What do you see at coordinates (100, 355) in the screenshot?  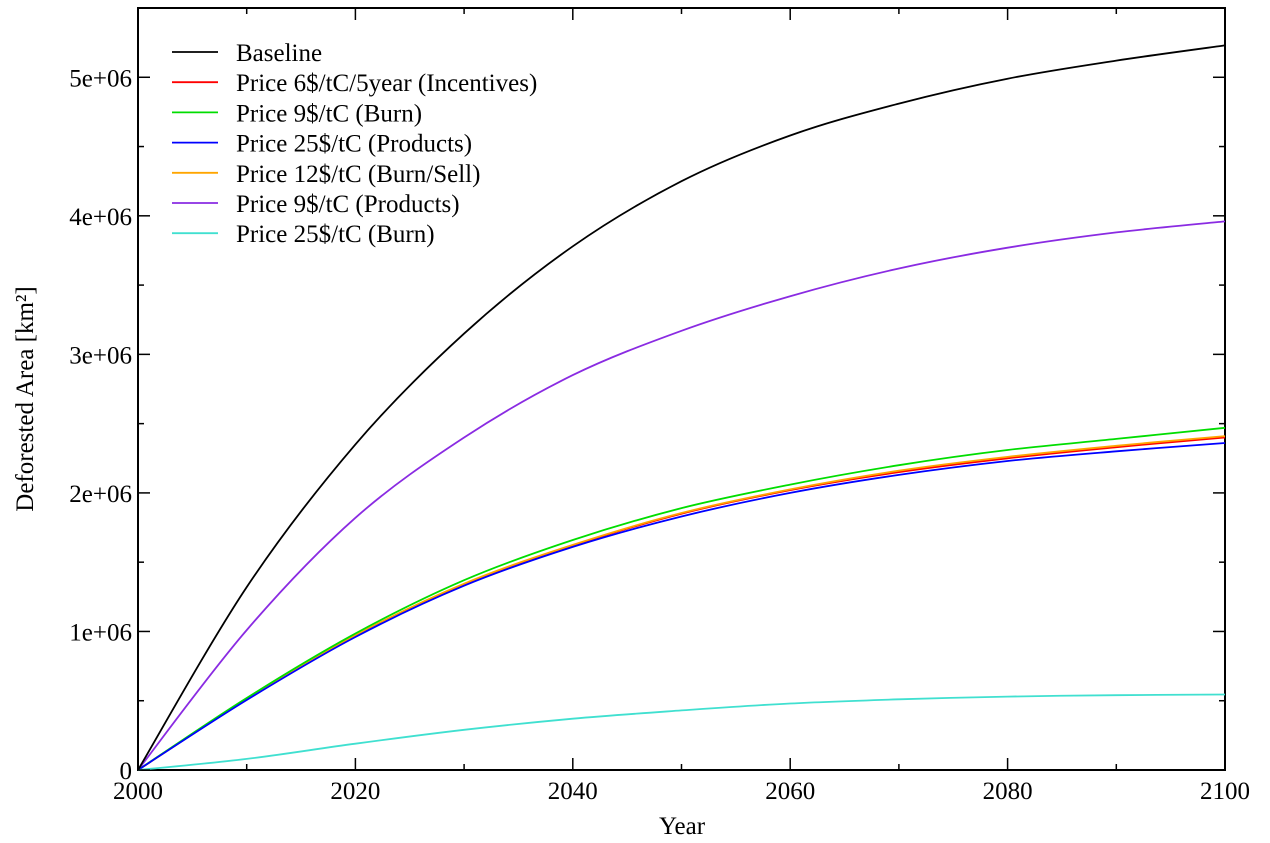 I see `y-tick-label: 3e+06` at bounding box center [100, 355].